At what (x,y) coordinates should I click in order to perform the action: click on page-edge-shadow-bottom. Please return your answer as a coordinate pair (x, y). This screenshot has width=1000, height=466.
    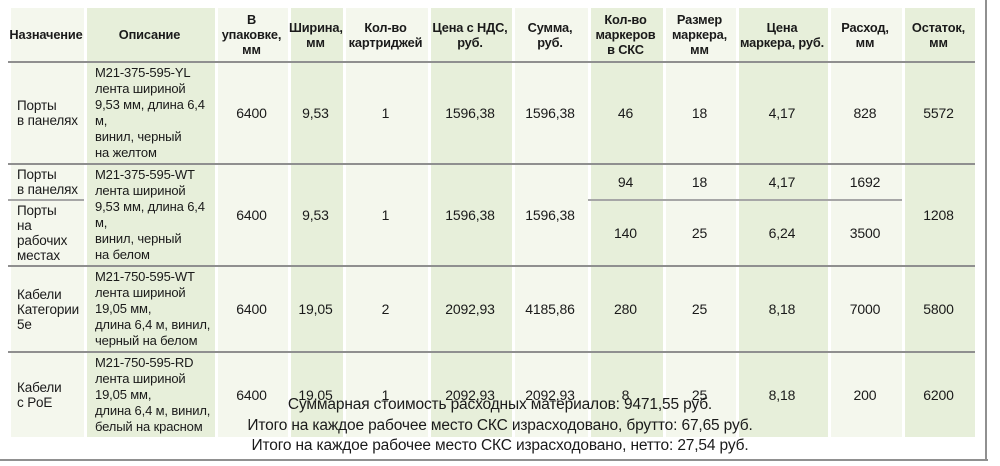
    Looking at the image, I should click on (494, 460).